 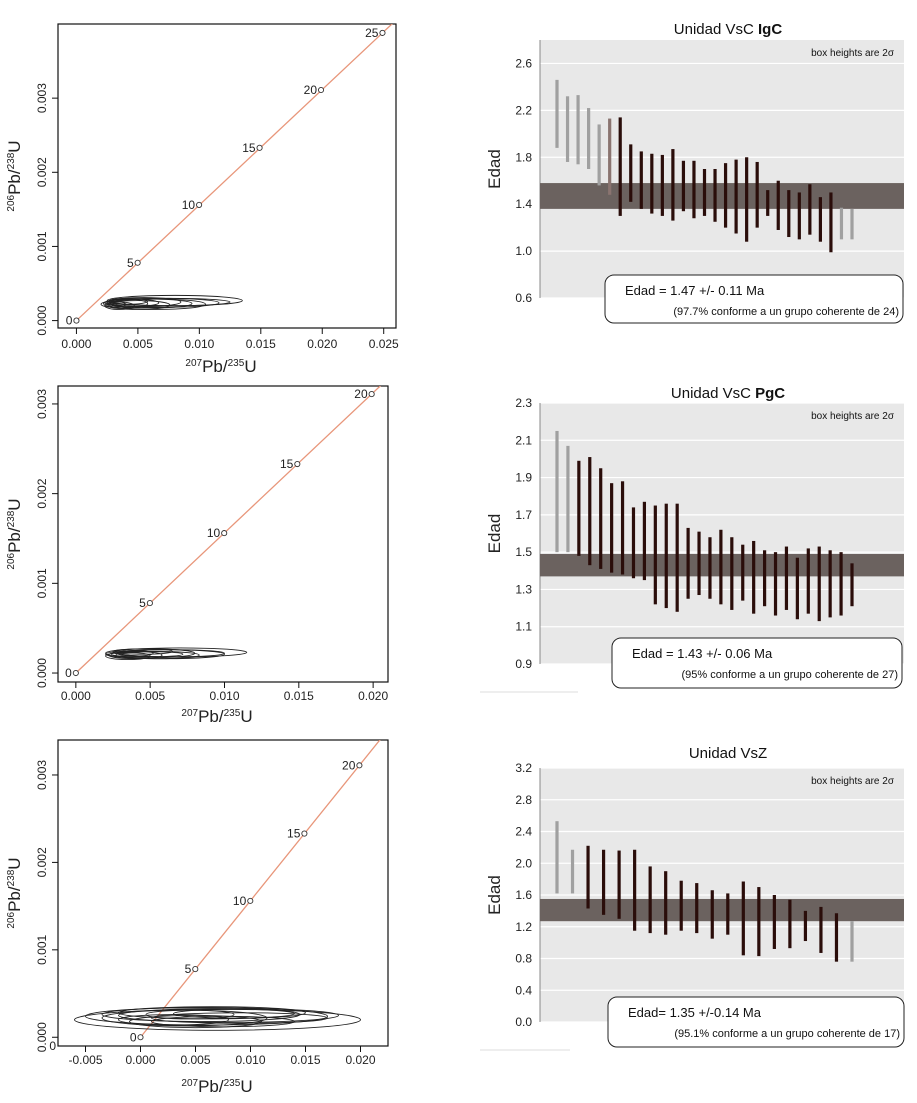 What do you see at coordinates (722, 169) in the screenshot?
I see `plot-background` at bounding box center [722, 169].